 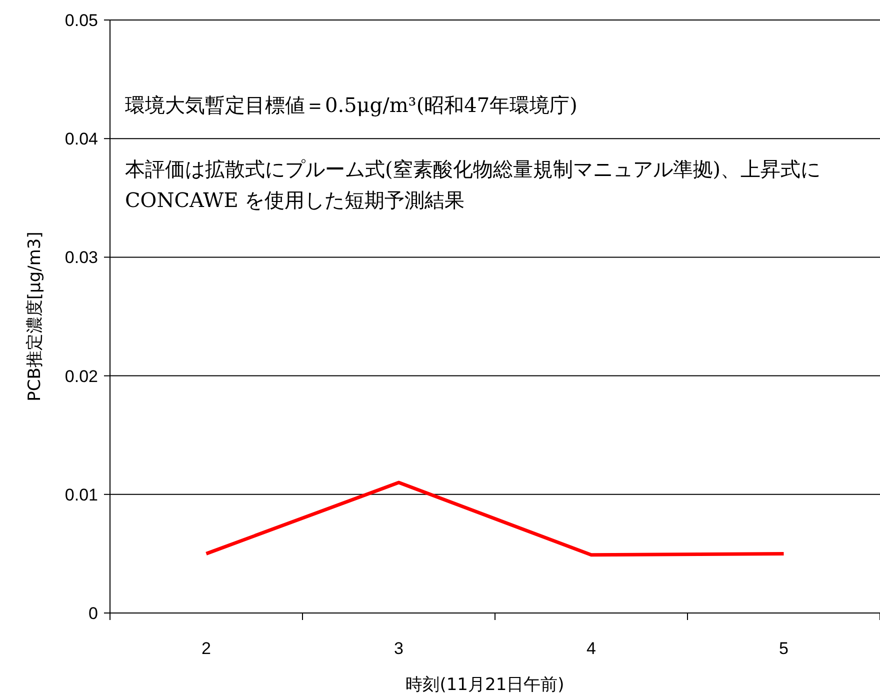 I want to click on y-tick-label: 0.02, so click(x=81, y=376).